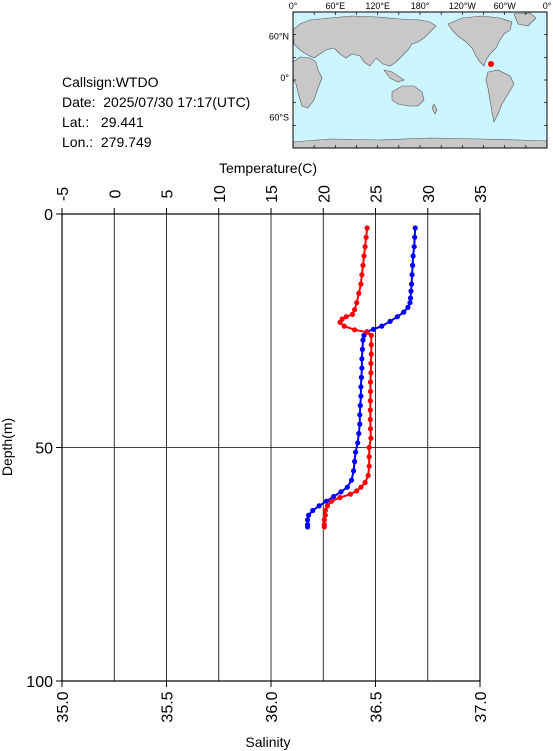 This screenshot has height=751, width=553. Describe the element at coordinates (156, 142) in the screenshot. I see `lon-row: Lon.: 279.749` at that location.